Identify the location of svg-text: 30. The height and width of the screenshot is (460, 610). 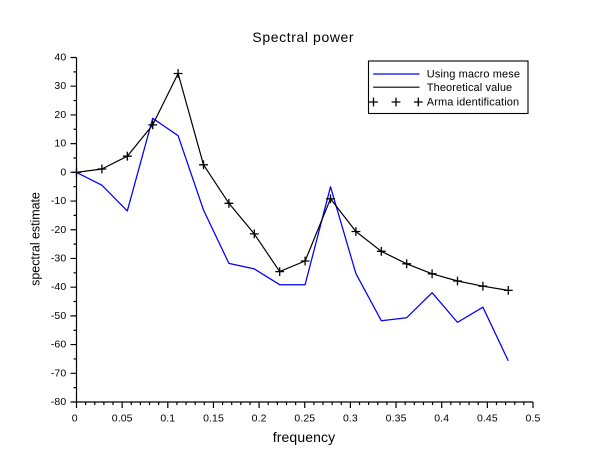
(60, 86).